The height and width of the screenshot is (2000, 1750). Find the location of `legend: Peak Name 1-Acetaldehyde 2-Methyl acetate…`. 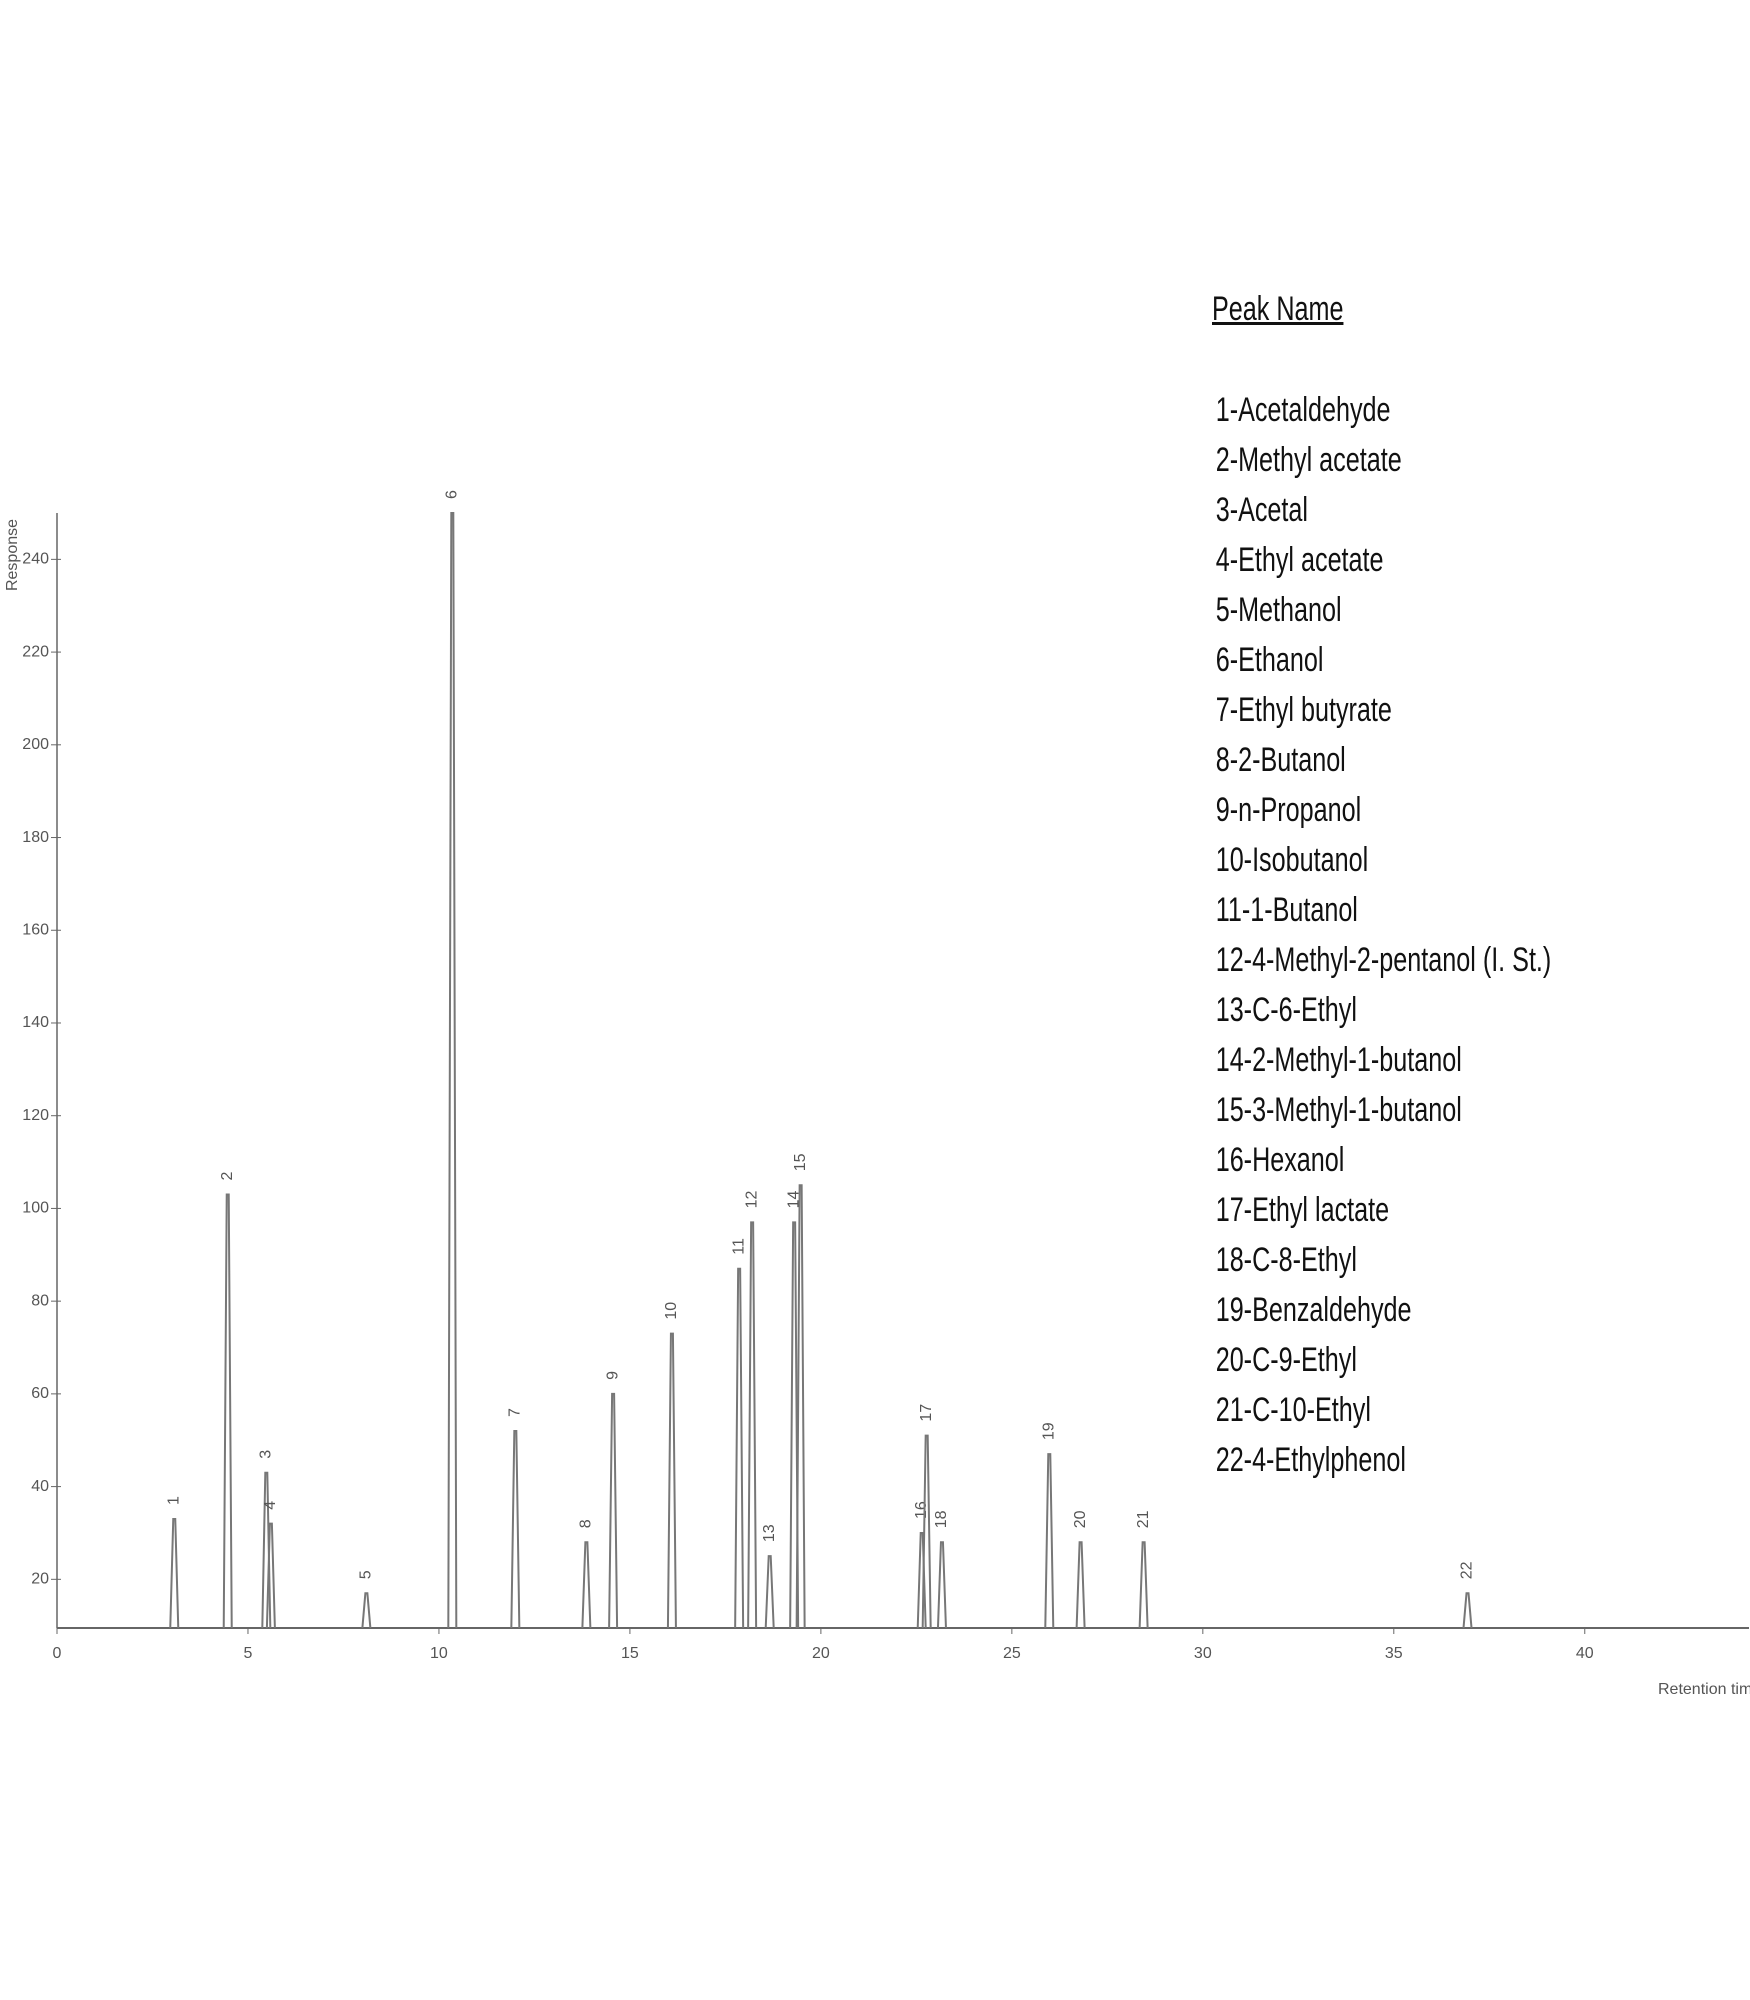

legend: Peak Name 1-Acetaldehyde 2-Methyl acetate… is located at coordinates (1381, 887).